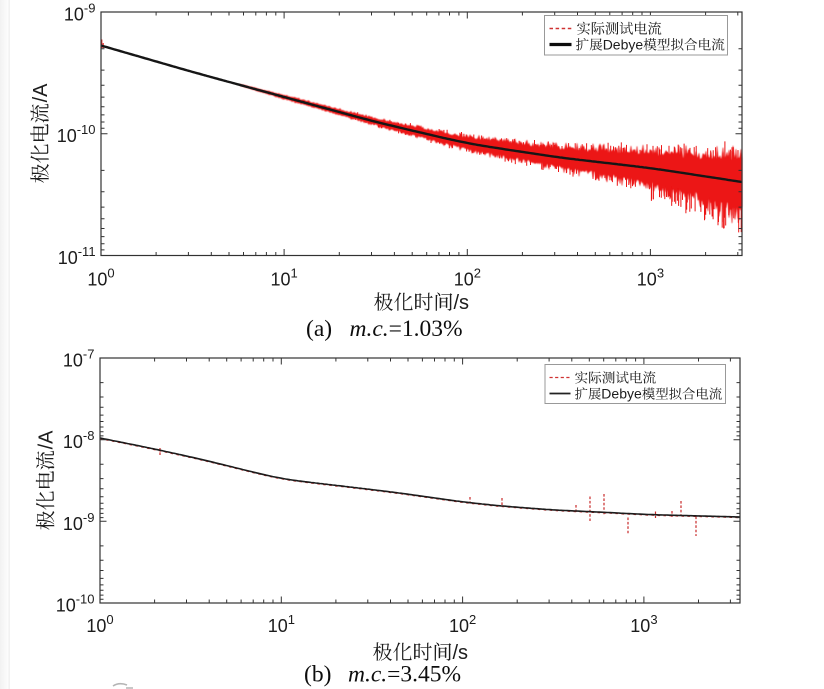 This screenshot has width=824, height=689. What do you see at coordinates (77, 256) in the screenshot?
I see `svg-text: 10⁻¹¹` at bounding box center [77, 256].